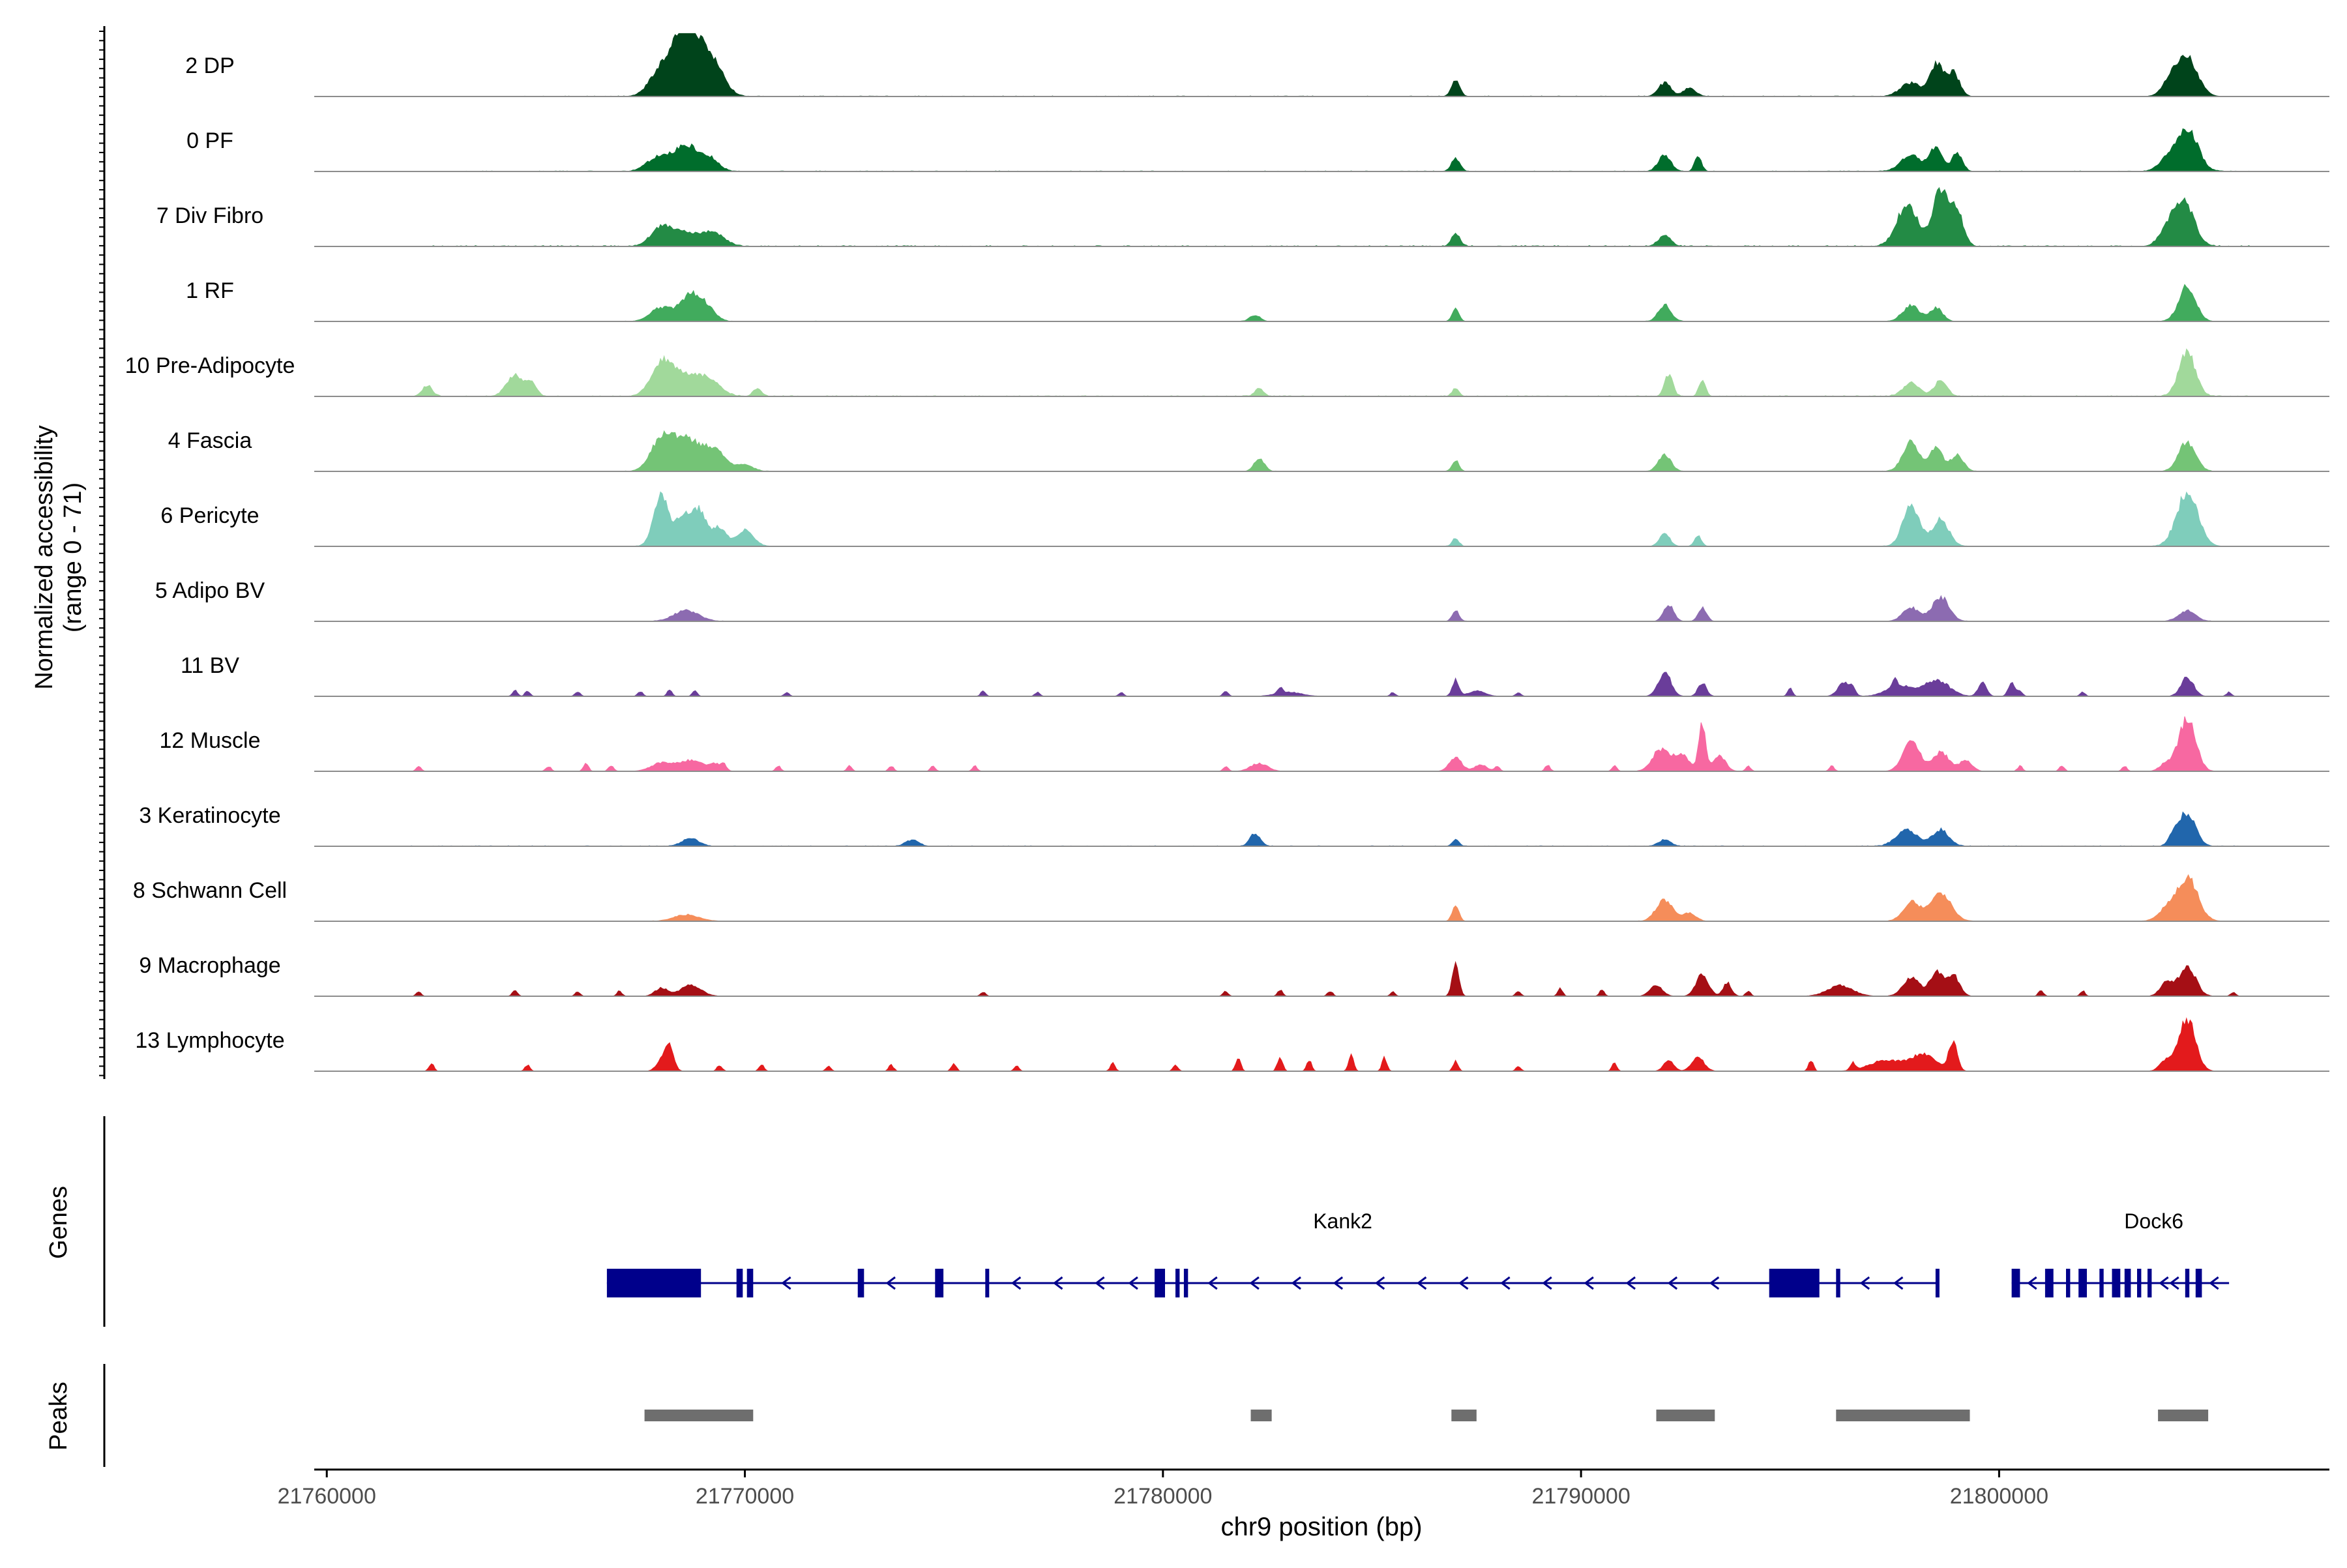 The height and width of the screenshot is (1568, 2347). What do you see at coordinates (73, 557) in the screenshot?
I see `y-axis-label-line-2: (range 0 - 71)` at bounding box center [73, 557].